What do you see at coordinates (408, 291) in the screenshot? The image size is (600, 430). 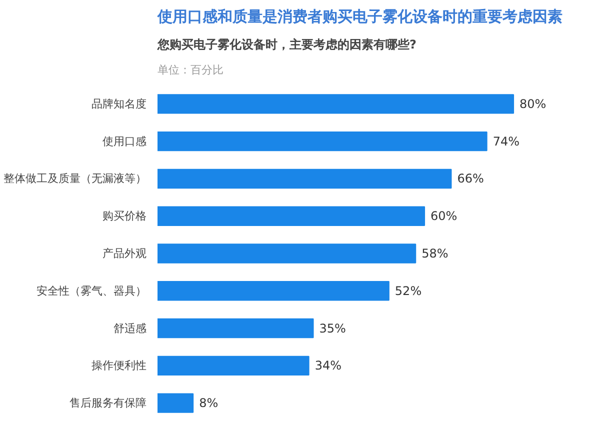 I see `data-label: 52%` at bounding box center [408, 291].